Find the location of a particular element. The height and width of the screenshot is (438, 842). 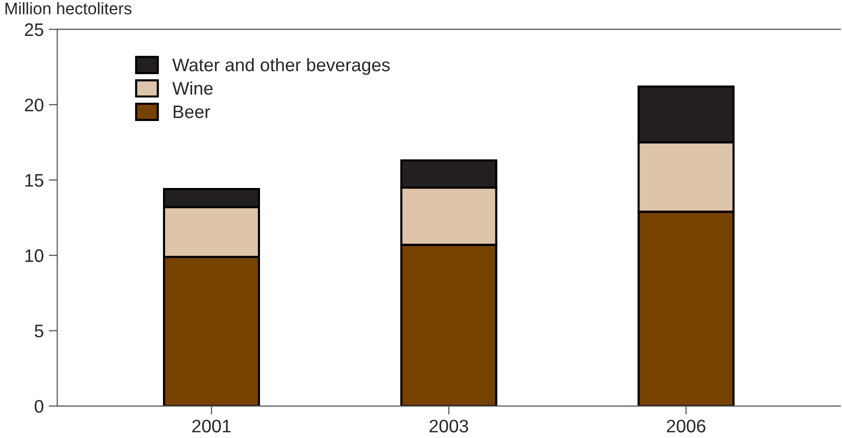

y-tick-label: 25 is located at coordinates (34, 29).